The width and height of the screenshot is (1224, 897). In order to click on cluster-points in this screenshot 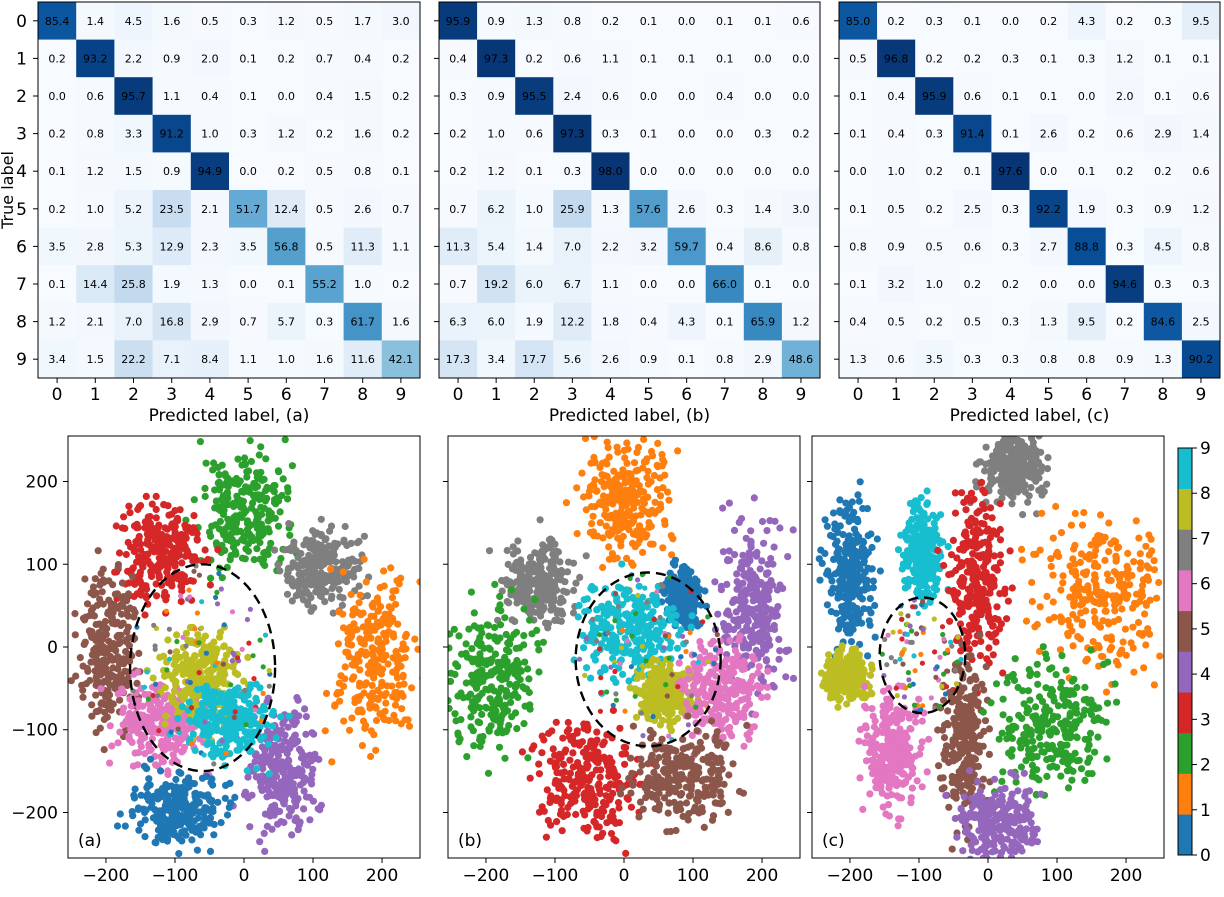, I will do `click(244, 647)`.